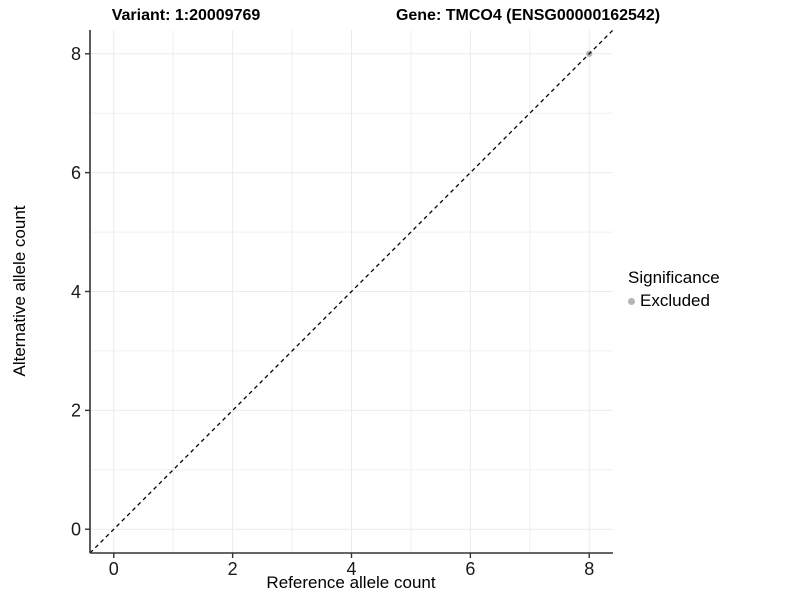 This screenshot has height=600, width=800. Describe the element at coordinates (674, 289) in the screenshot. I see `legend: Significance Excluded` at that location.